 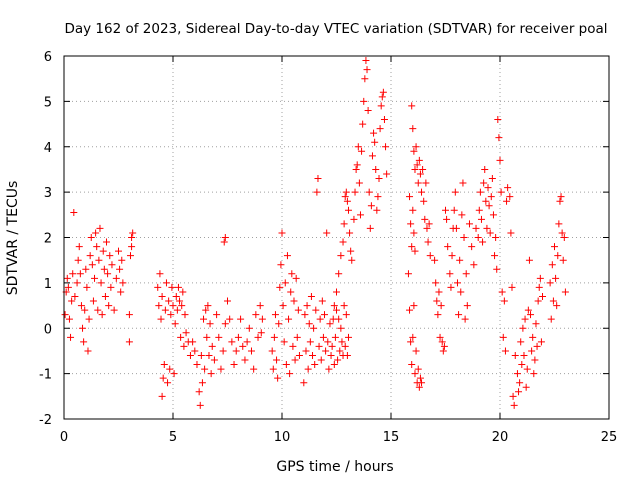 What do you see at coordinates (48, 102) in the screenshot?
I see `y-tick-label: 5` at bounding box center [48, 102].